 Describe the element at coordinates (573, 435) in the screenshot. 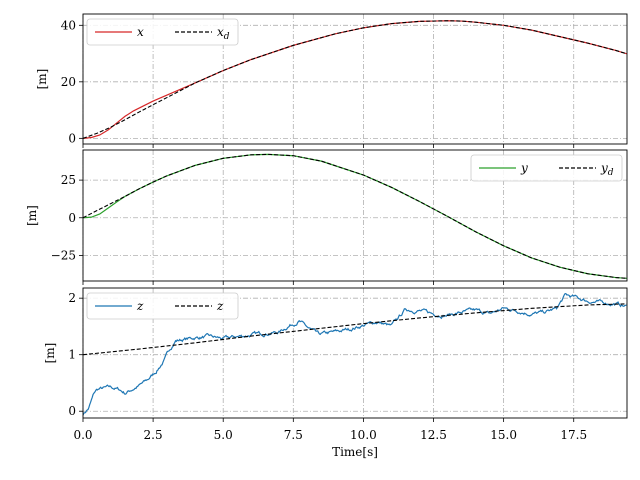

I see `x-tick-label: 17.5` at that location.